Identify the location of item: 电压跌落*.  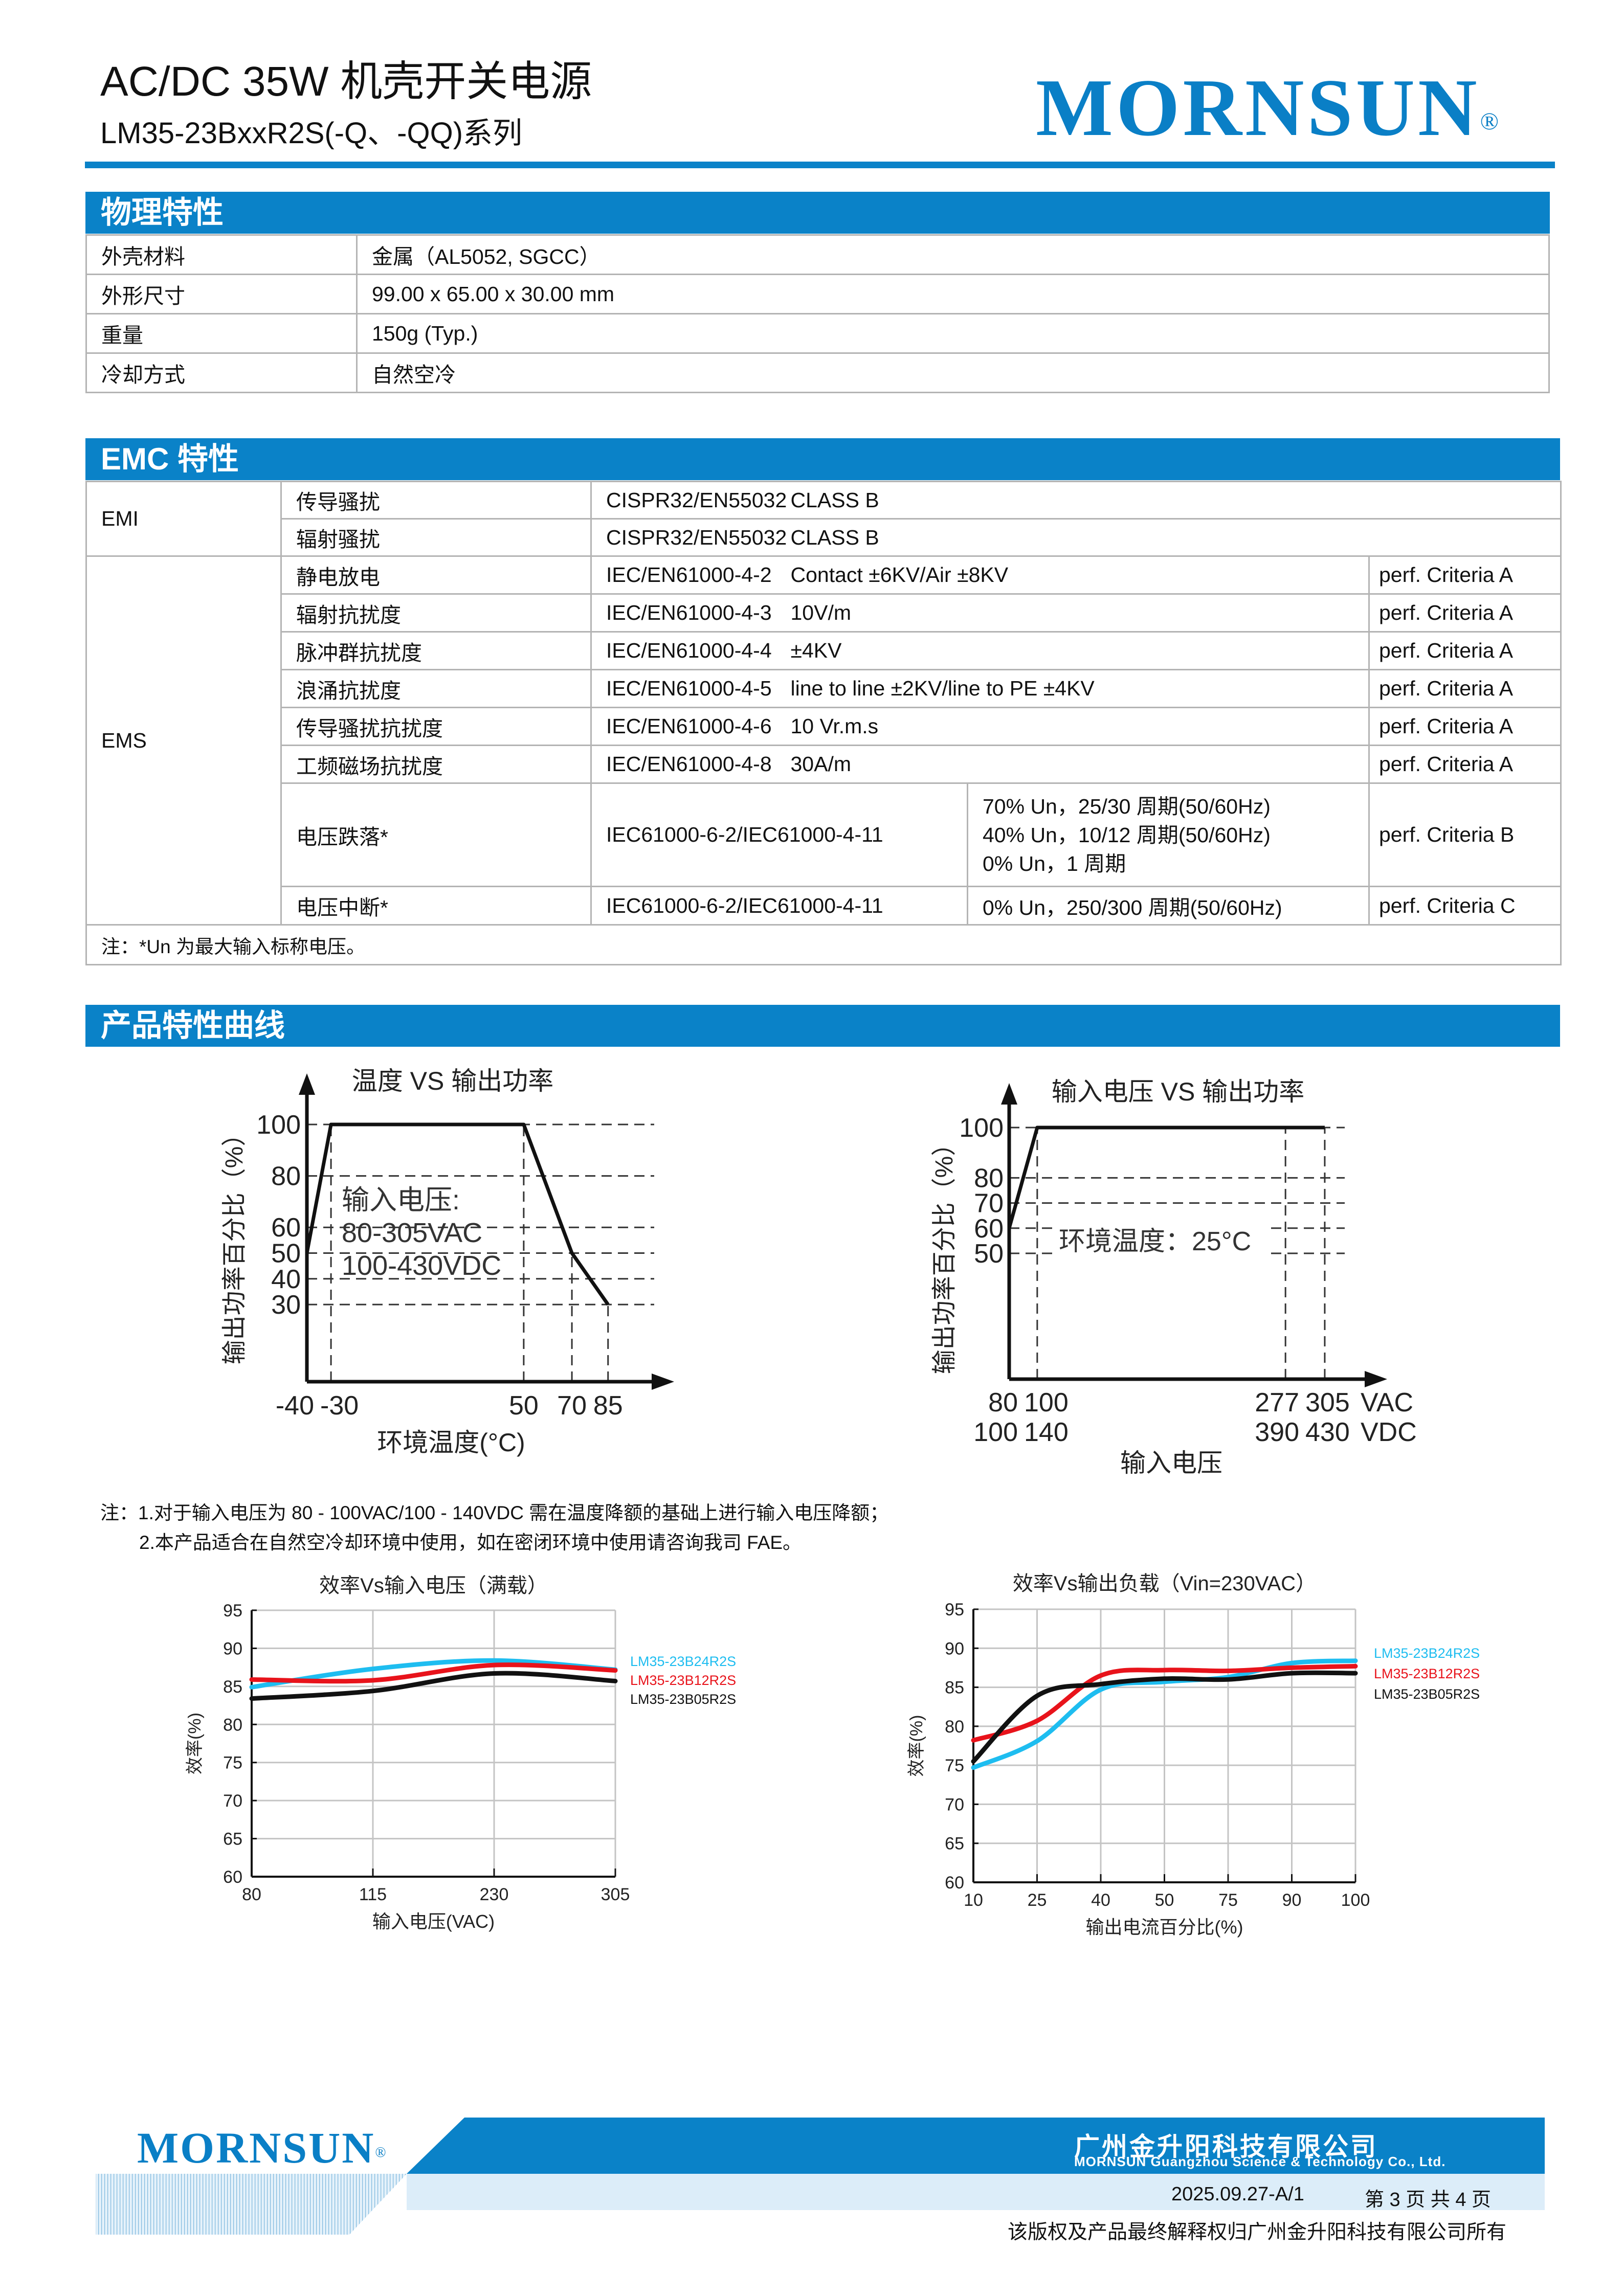
(436, 835).